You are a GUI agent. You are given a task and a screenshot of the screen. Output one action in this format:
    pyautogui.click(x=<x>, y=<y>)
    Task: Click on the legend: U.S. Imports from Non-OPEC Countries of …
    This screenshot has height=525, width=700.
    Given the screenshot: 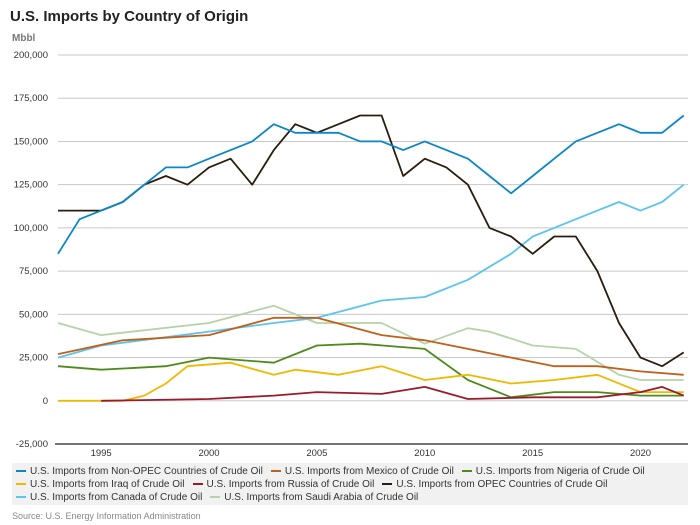 What is the action you would take?
    pyautogui.click(x=350, y=484)
    